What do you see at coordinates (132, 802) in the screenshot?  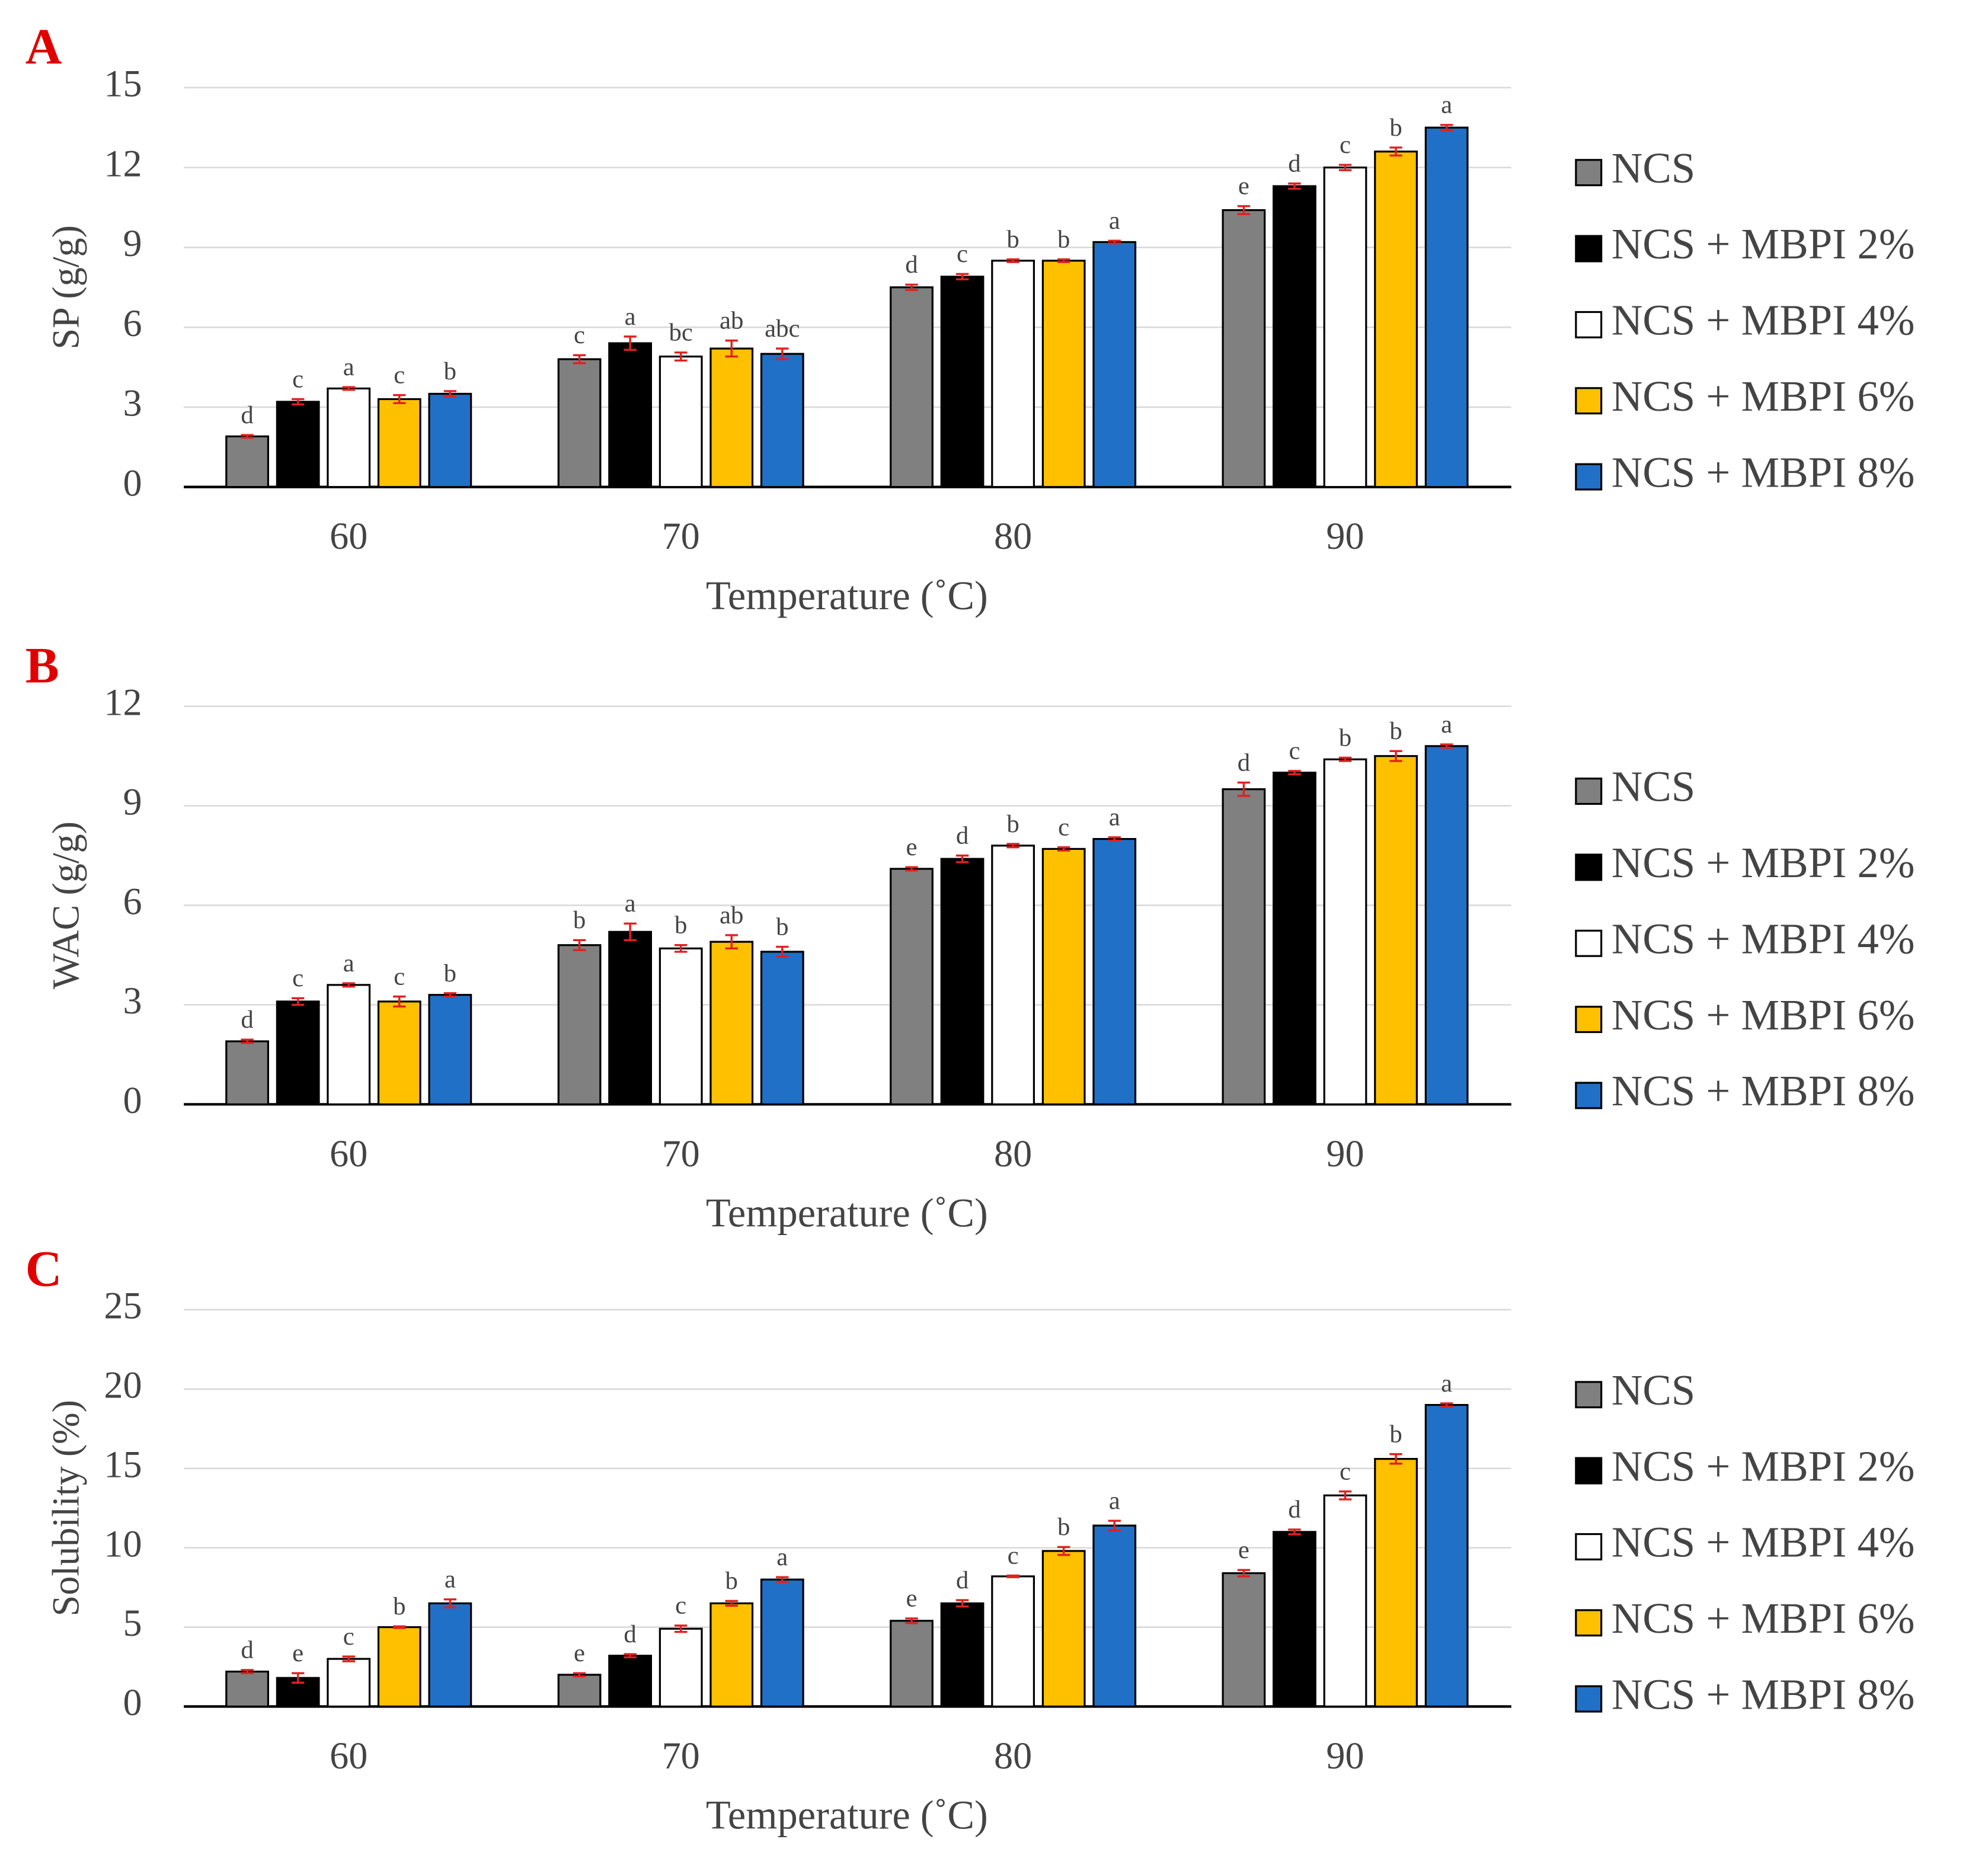 I see `y-tick-label: 9` at bounding box center [132, 802].